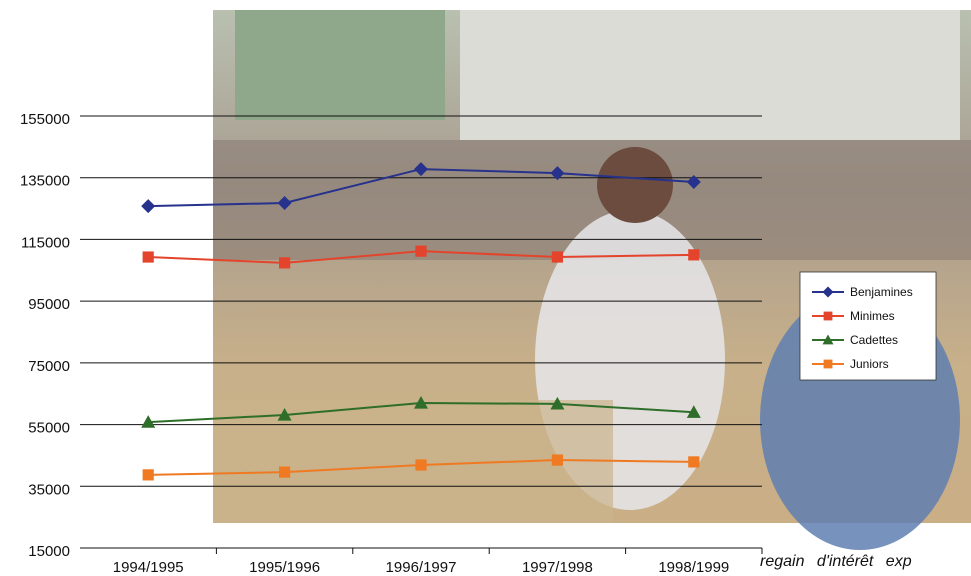 This screenshot has height=576, width=971. What do you see at coordinates (881, 292) in the screenshot?
I see `legend-label: Benjamines` at bounding box center [881, 292].